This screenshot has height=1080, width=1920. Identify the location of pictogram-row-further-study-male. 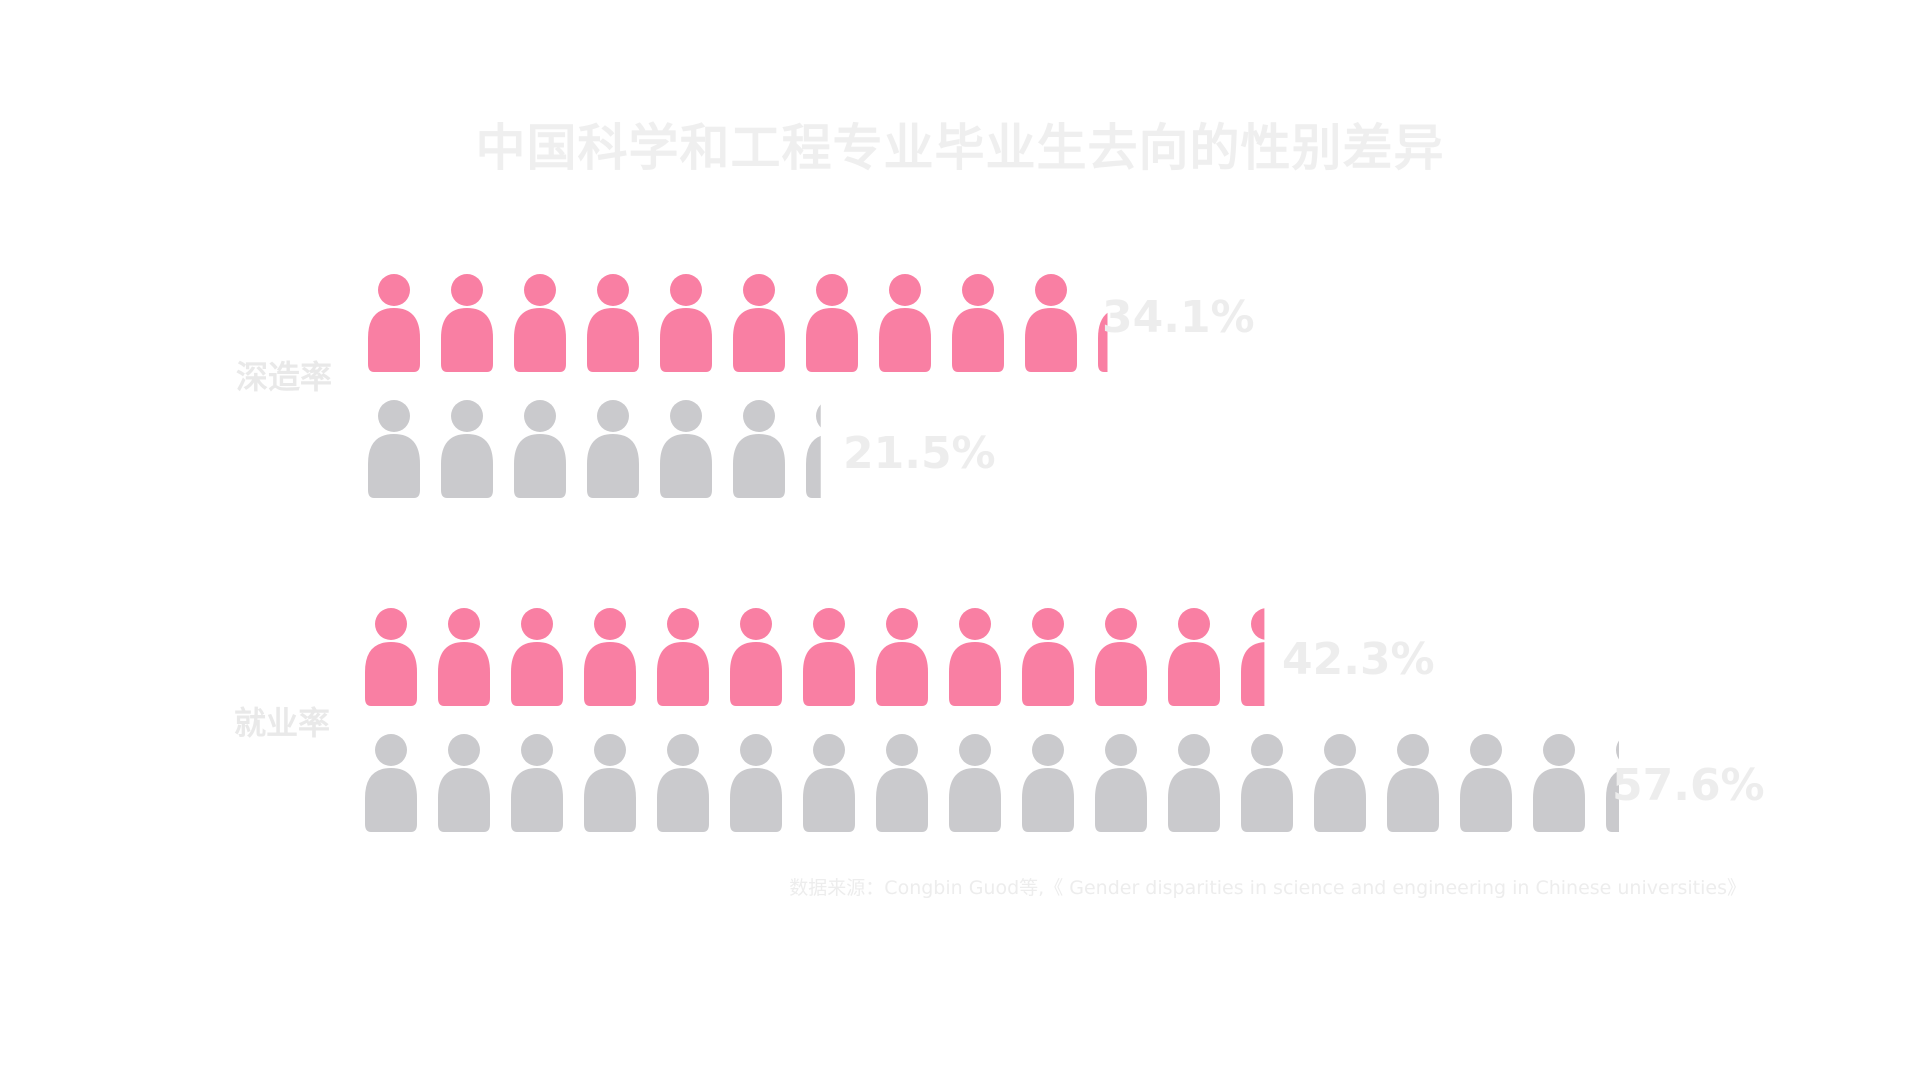
(594, 449).